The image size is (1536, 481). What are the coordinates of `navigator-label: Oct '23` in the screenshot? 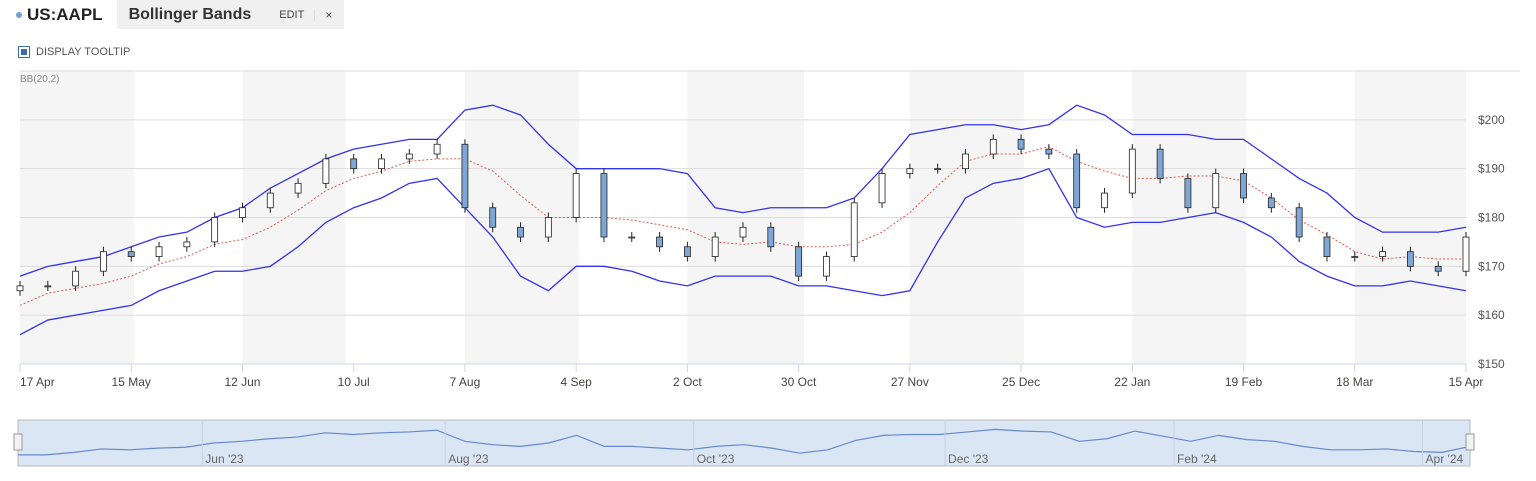 It's located at (716, 459).